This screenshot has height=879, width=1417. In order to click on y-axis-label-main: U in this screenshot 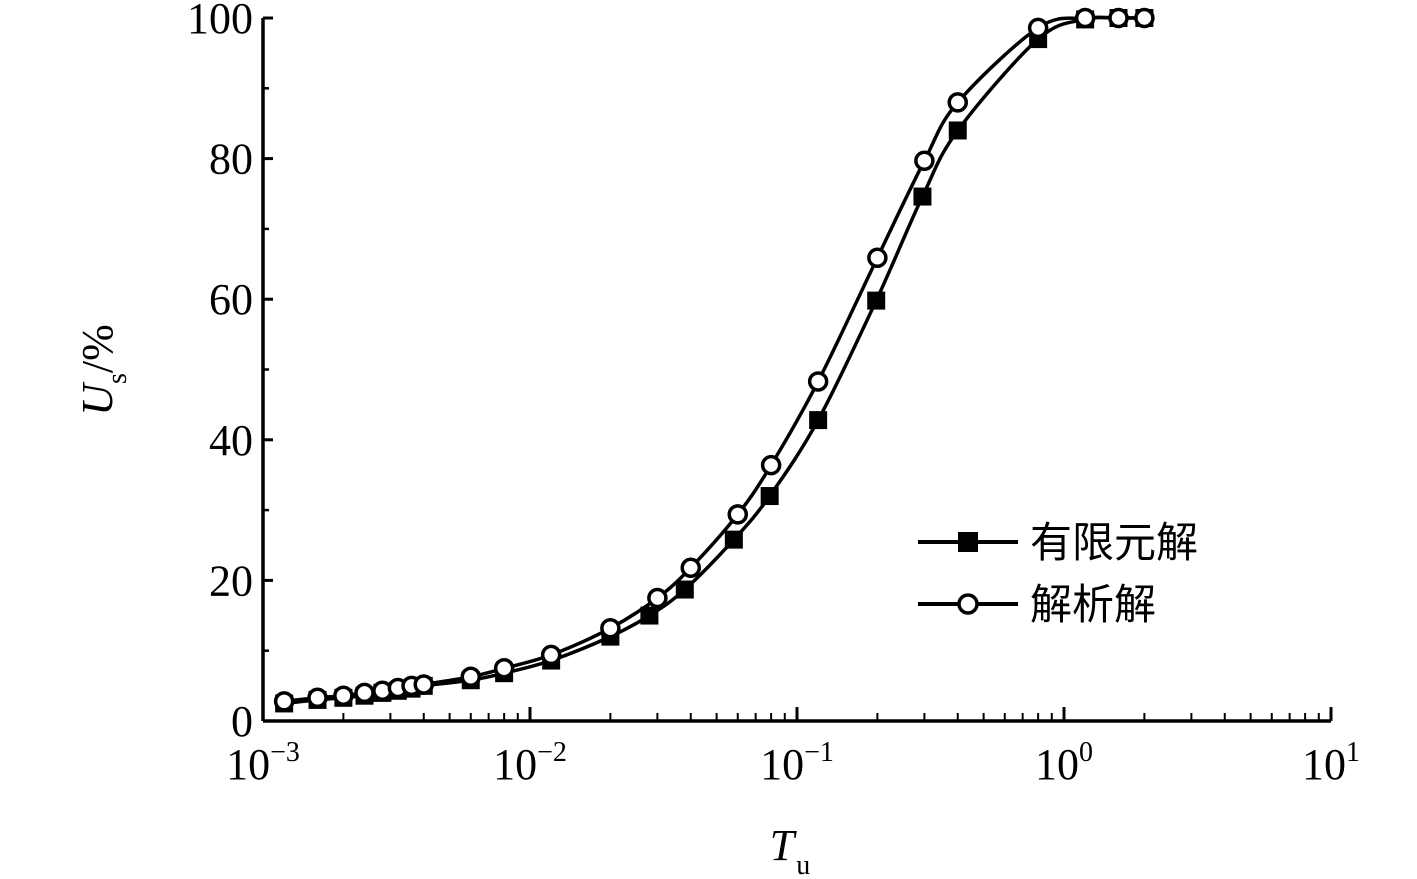, I will do `click(97, 398)`.